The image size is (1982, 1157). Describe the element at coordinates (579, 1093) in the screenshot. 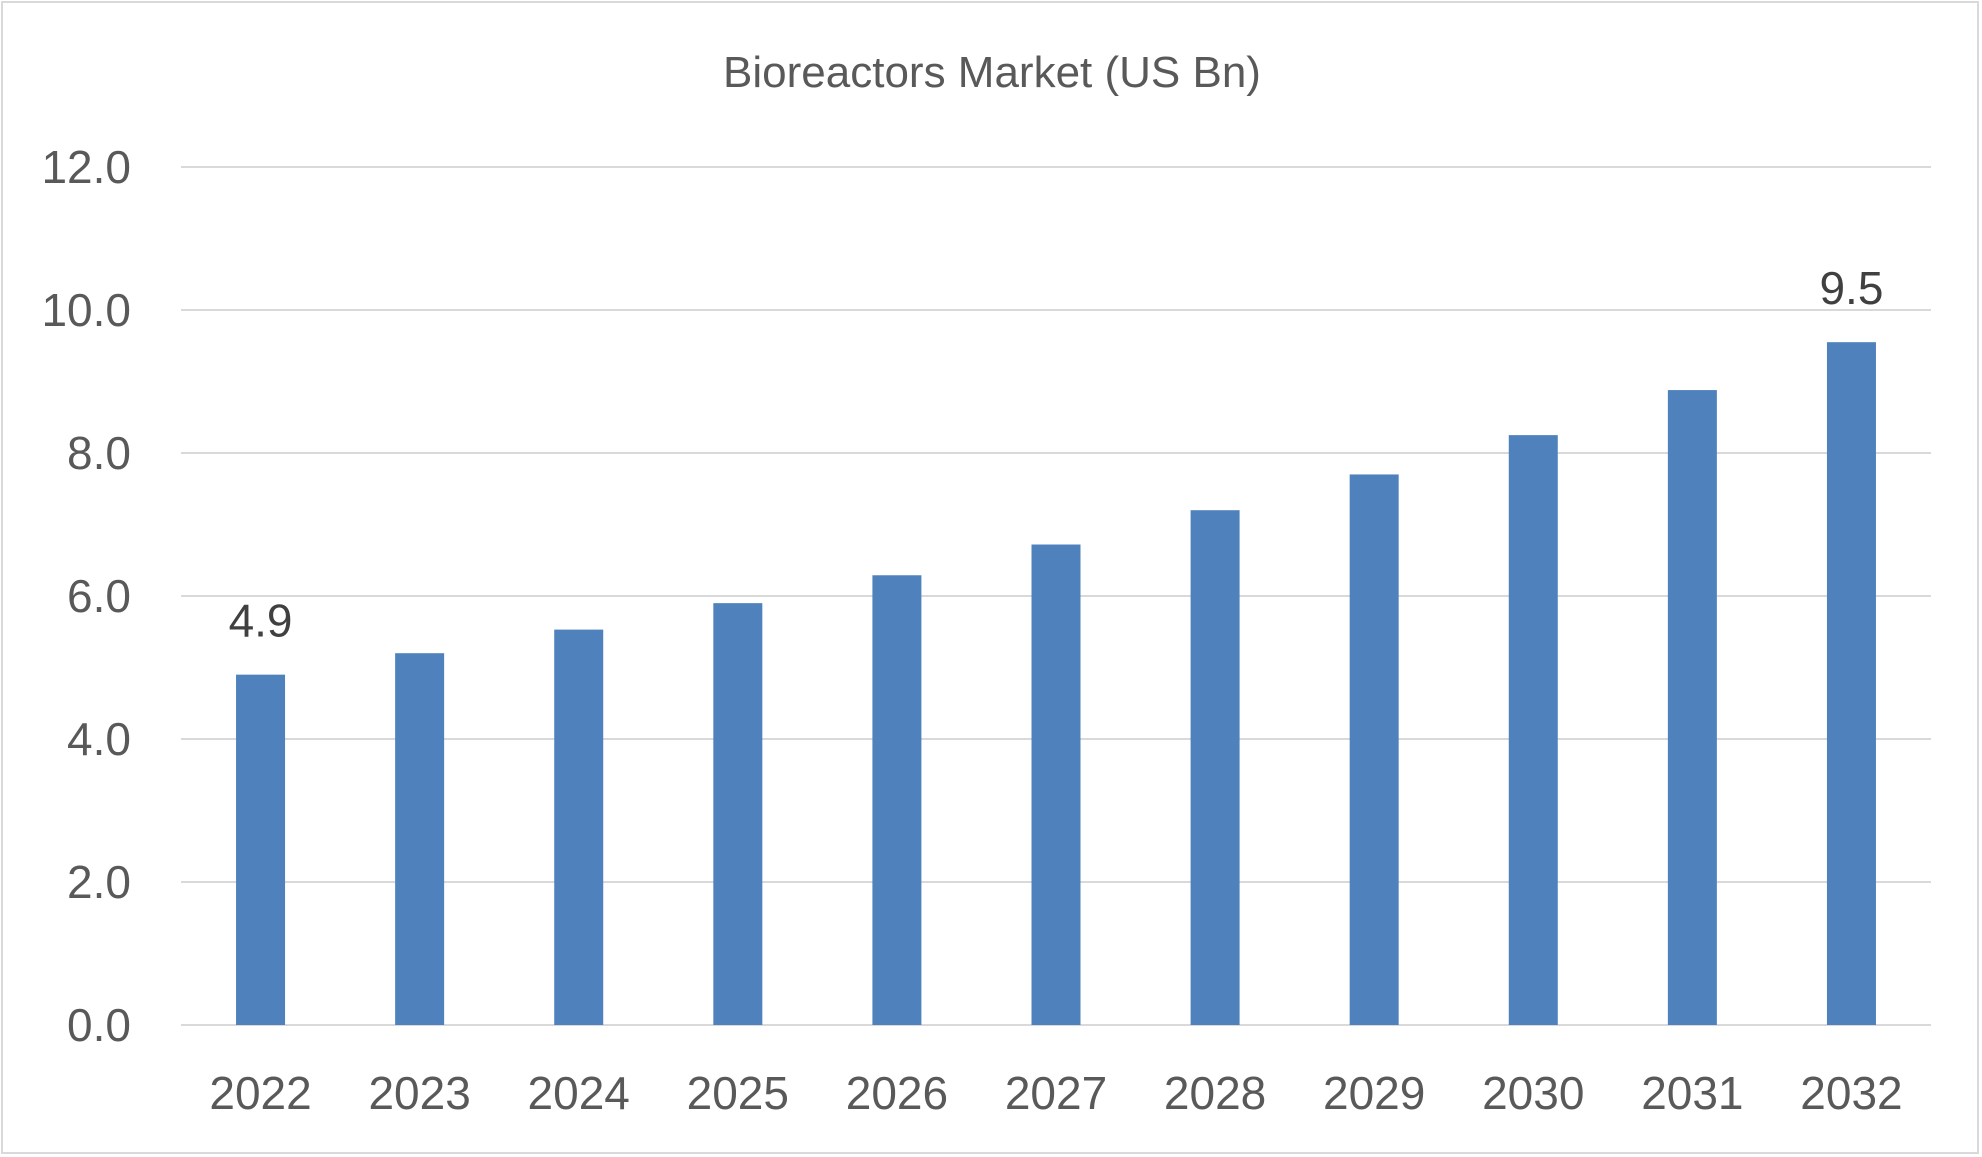

I see `x-tick-label: 2024` at that location.